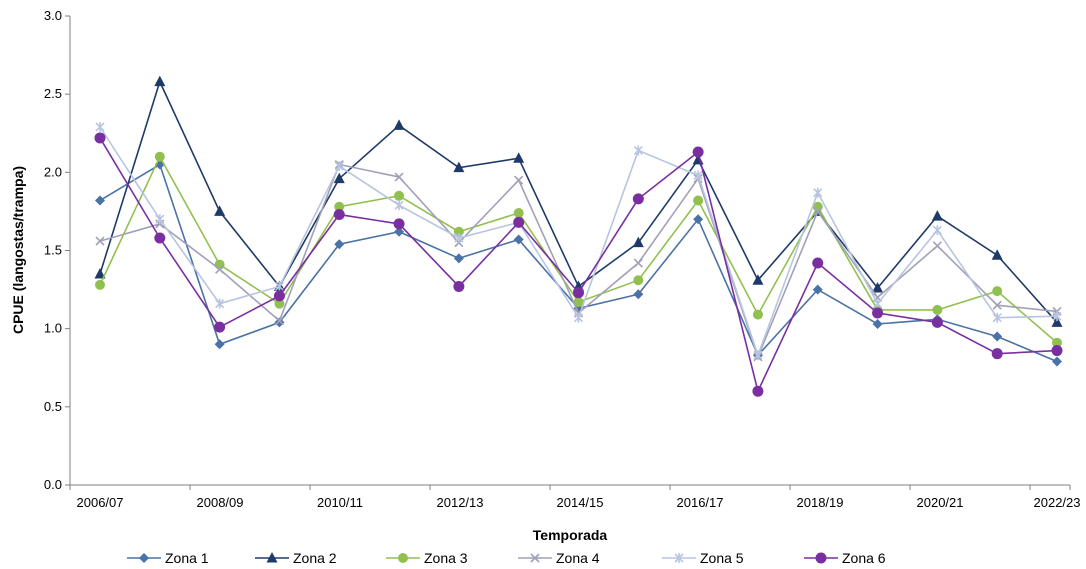  I want to click on legend-item: Zona 3, so click(427, 558).